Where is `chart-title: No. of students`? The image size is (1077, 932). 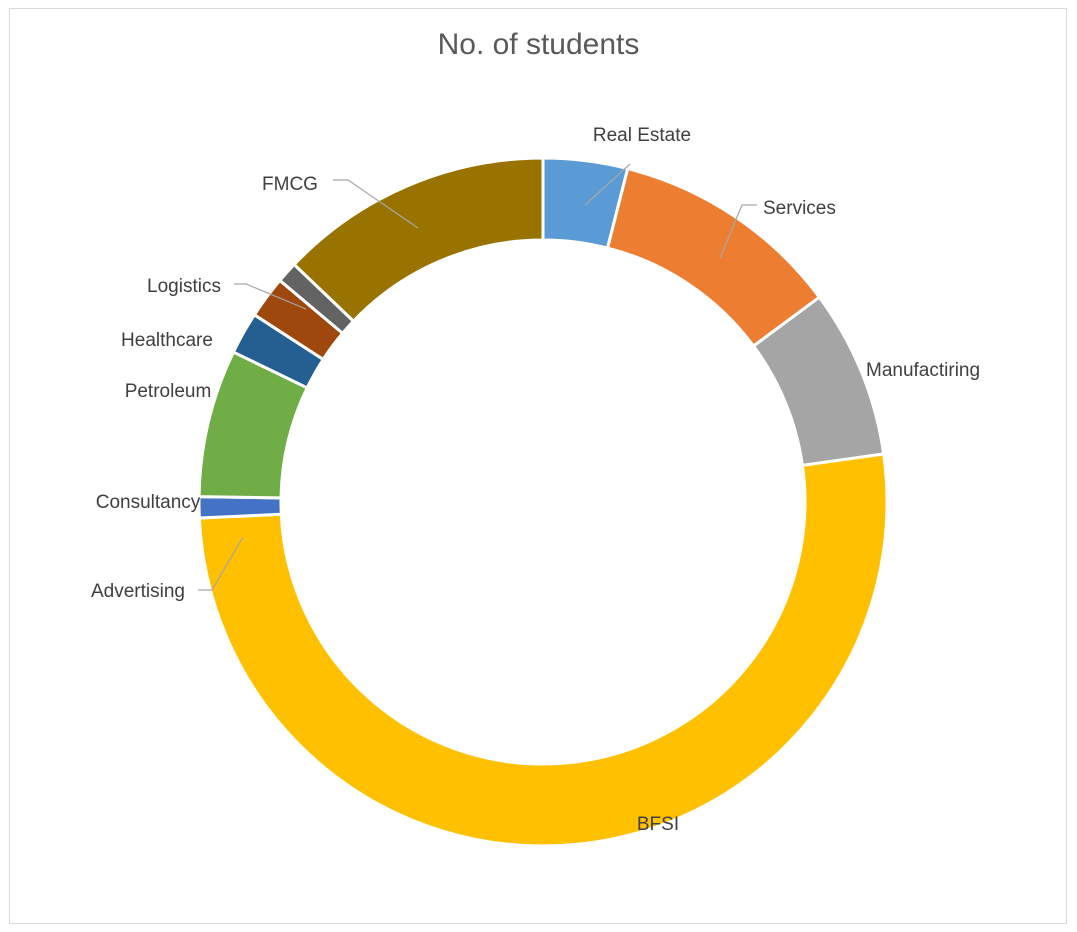
chart-title: No. of students is located at coordinates (538, 44).